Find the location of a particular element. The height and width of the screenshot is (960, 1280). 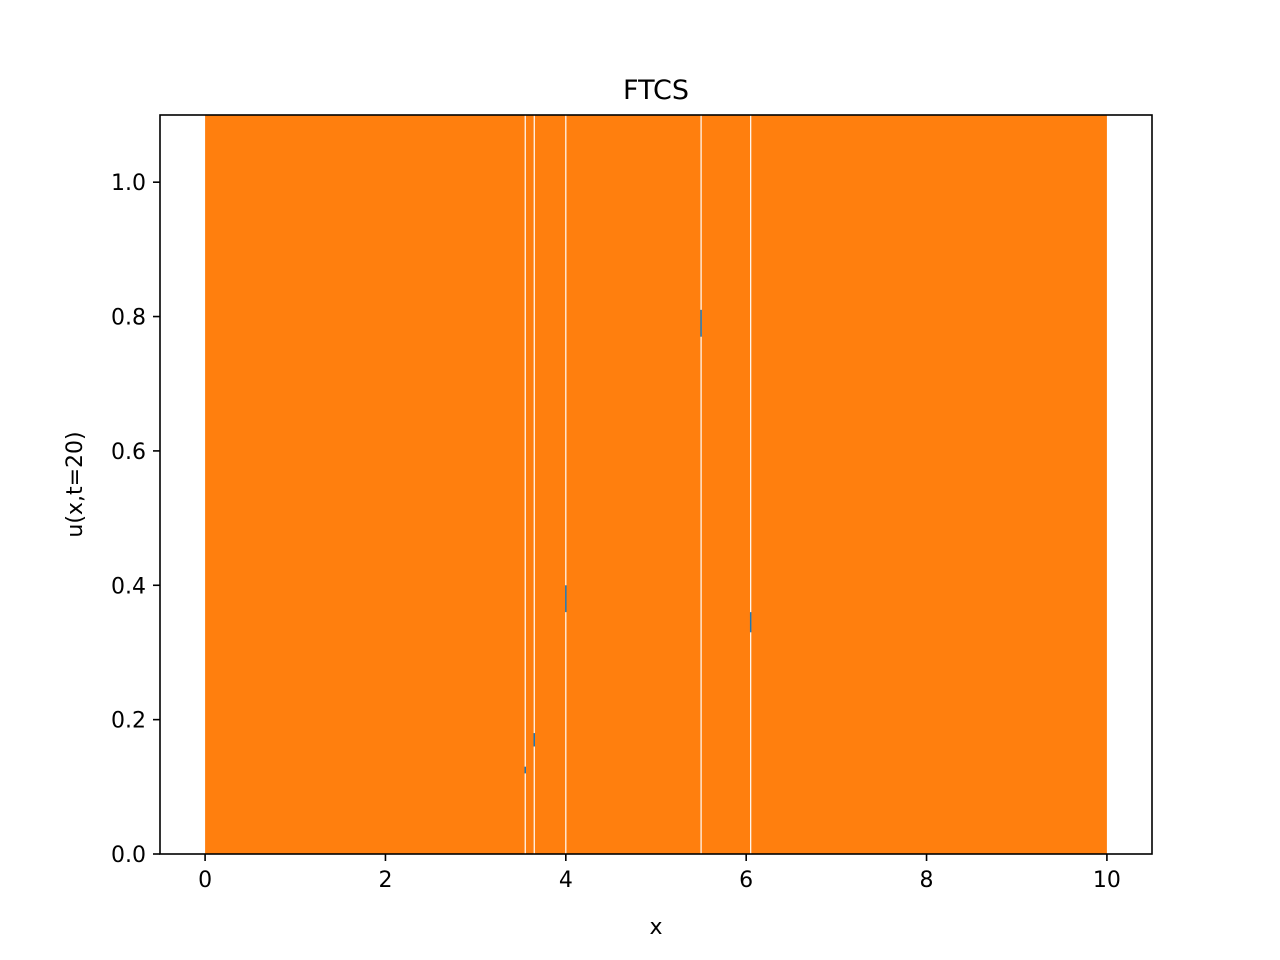

x-tick-label: 0 is located at coordinates (205, 880).